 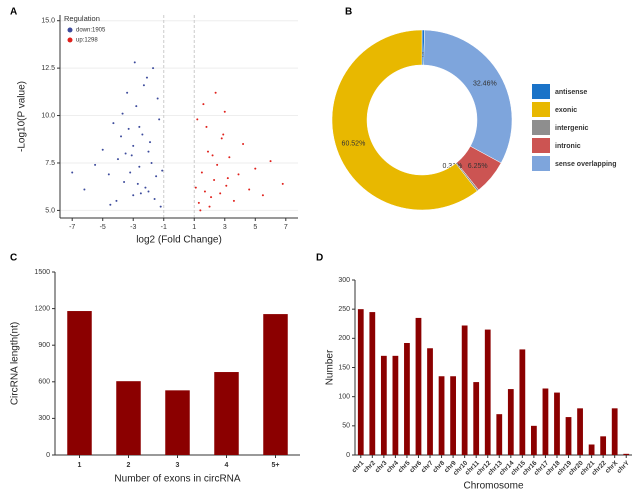 What do you see at coordinates (72, 227) in the screenshot?
I see `x-tick-label: -7` at bounding box center [72, 227].